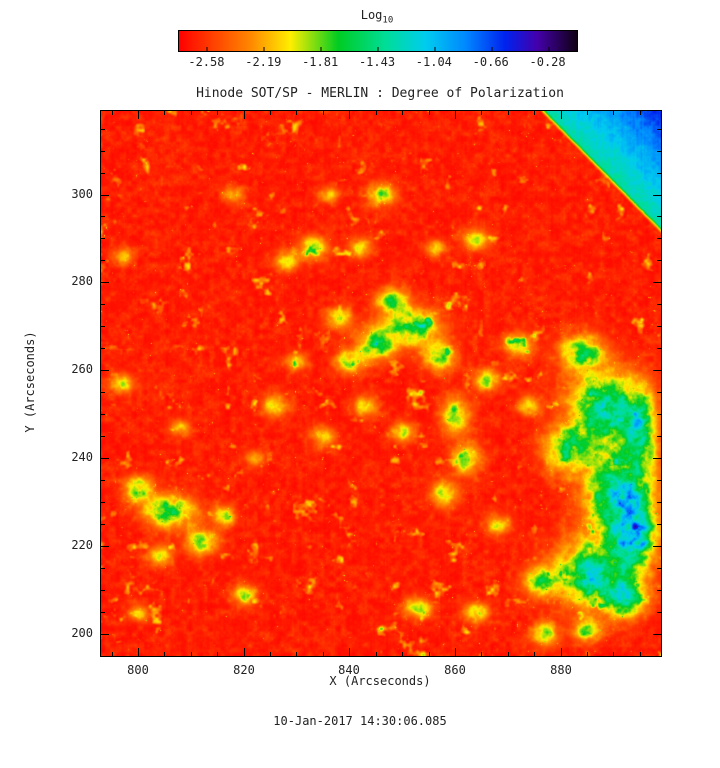 This screenshot has height=768, width=720. I want to click on y-axis-title: Y (Arcseconds), so click(30, 382).